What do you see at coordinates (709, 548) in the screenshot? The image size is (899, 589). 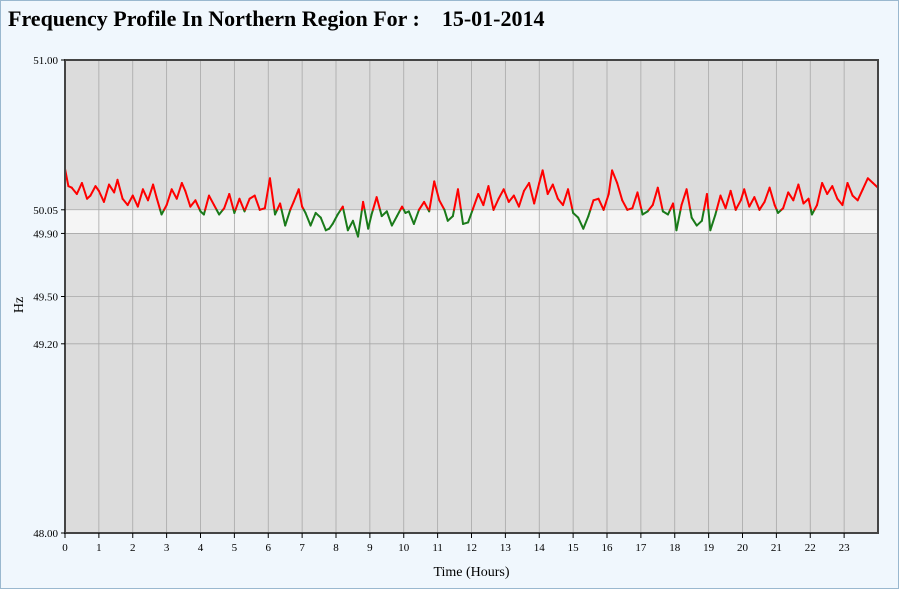 I see `x-tick-label: 19` at bounding box center [709, 548].